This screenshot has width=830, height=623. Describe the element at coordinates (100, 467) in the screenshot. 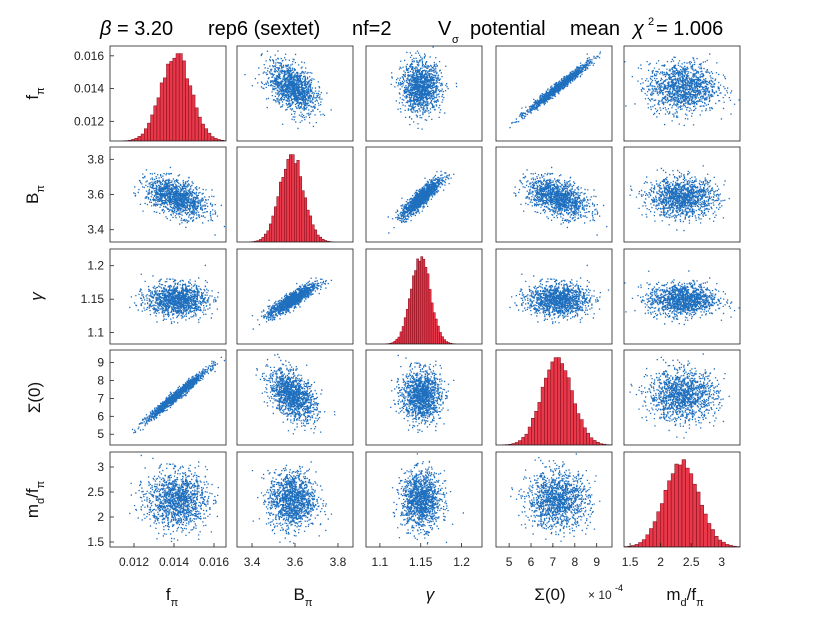

I see `ytick-label: 3` at that location.